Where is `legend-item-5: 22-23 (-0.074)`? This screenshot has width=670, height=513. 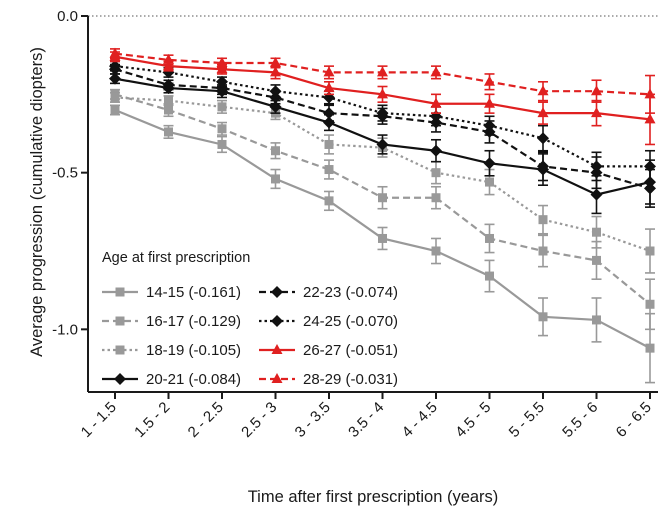 legend-item-5: 22-23 (-0.074) is located at coordinates (328, 292).